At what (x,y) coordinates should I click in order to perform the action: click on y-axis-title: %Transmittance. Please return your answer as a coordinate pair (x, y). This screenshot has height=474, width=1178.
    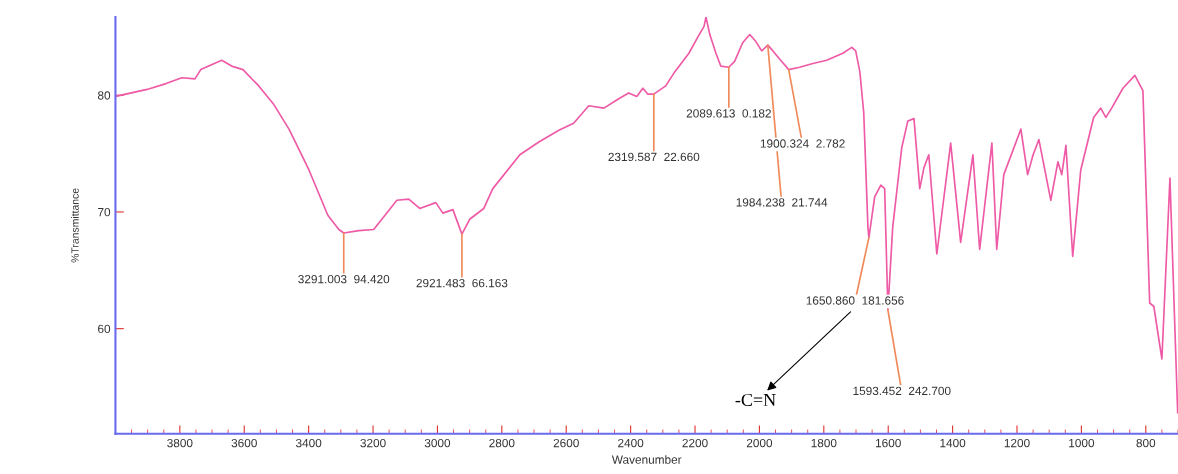
    Looking at the image, I should click on (75, 225).